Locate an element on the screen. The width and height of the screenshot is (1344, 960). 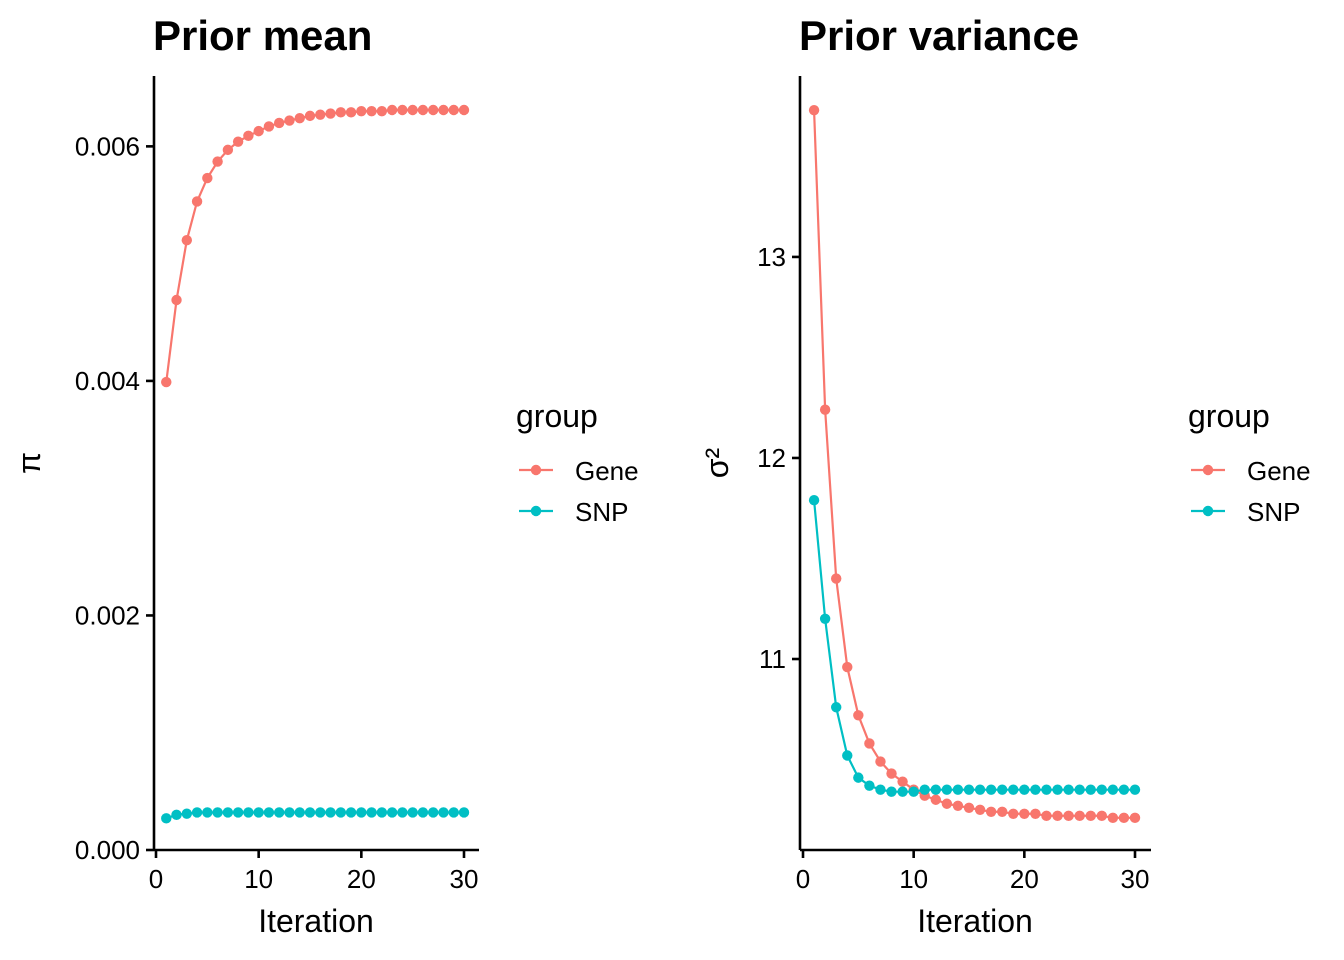
prior-variance-x-tick-label: 30 is located at coordinates (1135, 879).